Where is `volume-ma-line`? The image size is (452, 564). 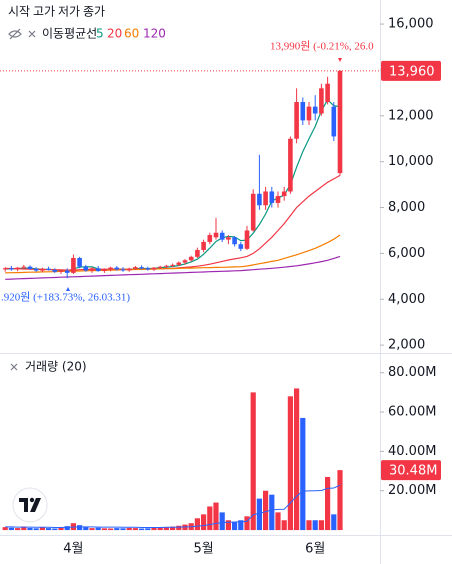
volume-ma-line is located at coordinates (173, 506).